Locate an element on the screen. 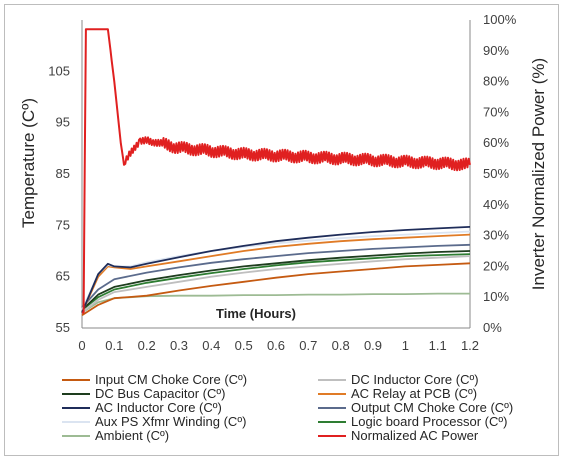 This screenshot has height=462, width=565. legend-label: Input CM Choke Core (Cº) is located at coordinates (171, 379).